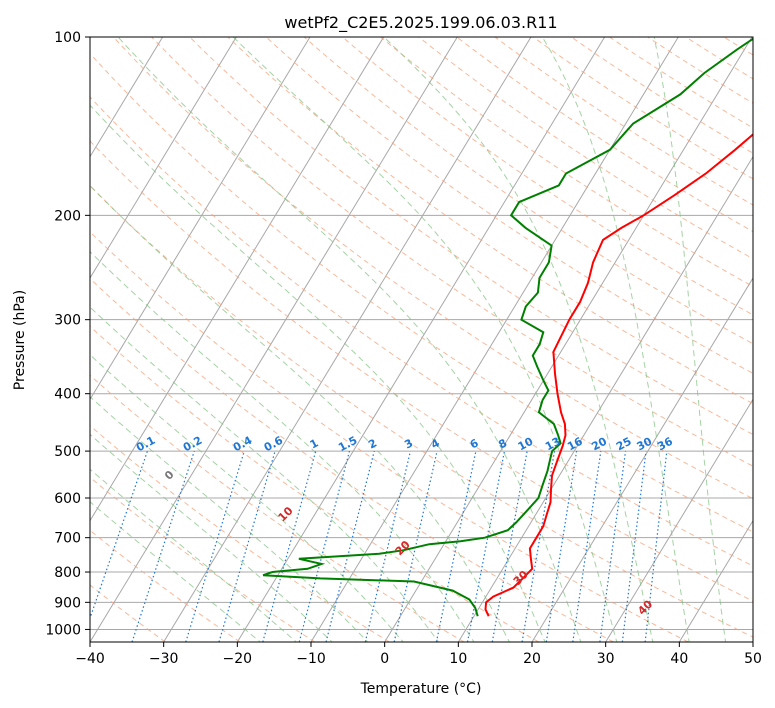  Describe the element at coordinates (384, 659) in the screenshot. I see `x-tick-label: 0` at that location.